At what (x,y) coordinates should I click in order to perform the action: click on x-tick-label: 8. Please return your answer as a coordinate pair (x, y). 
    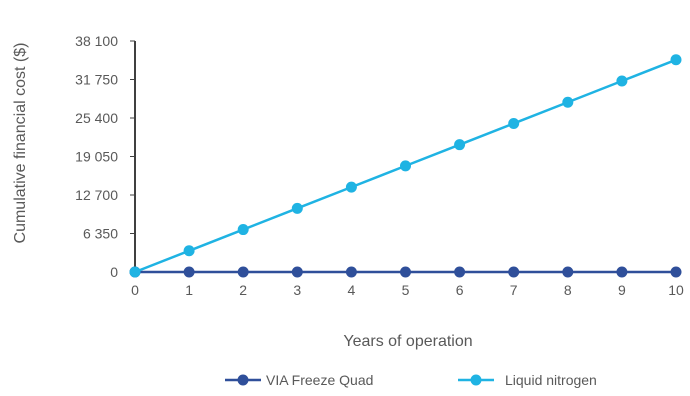
    Looking at the image, I should click on (568, 290).